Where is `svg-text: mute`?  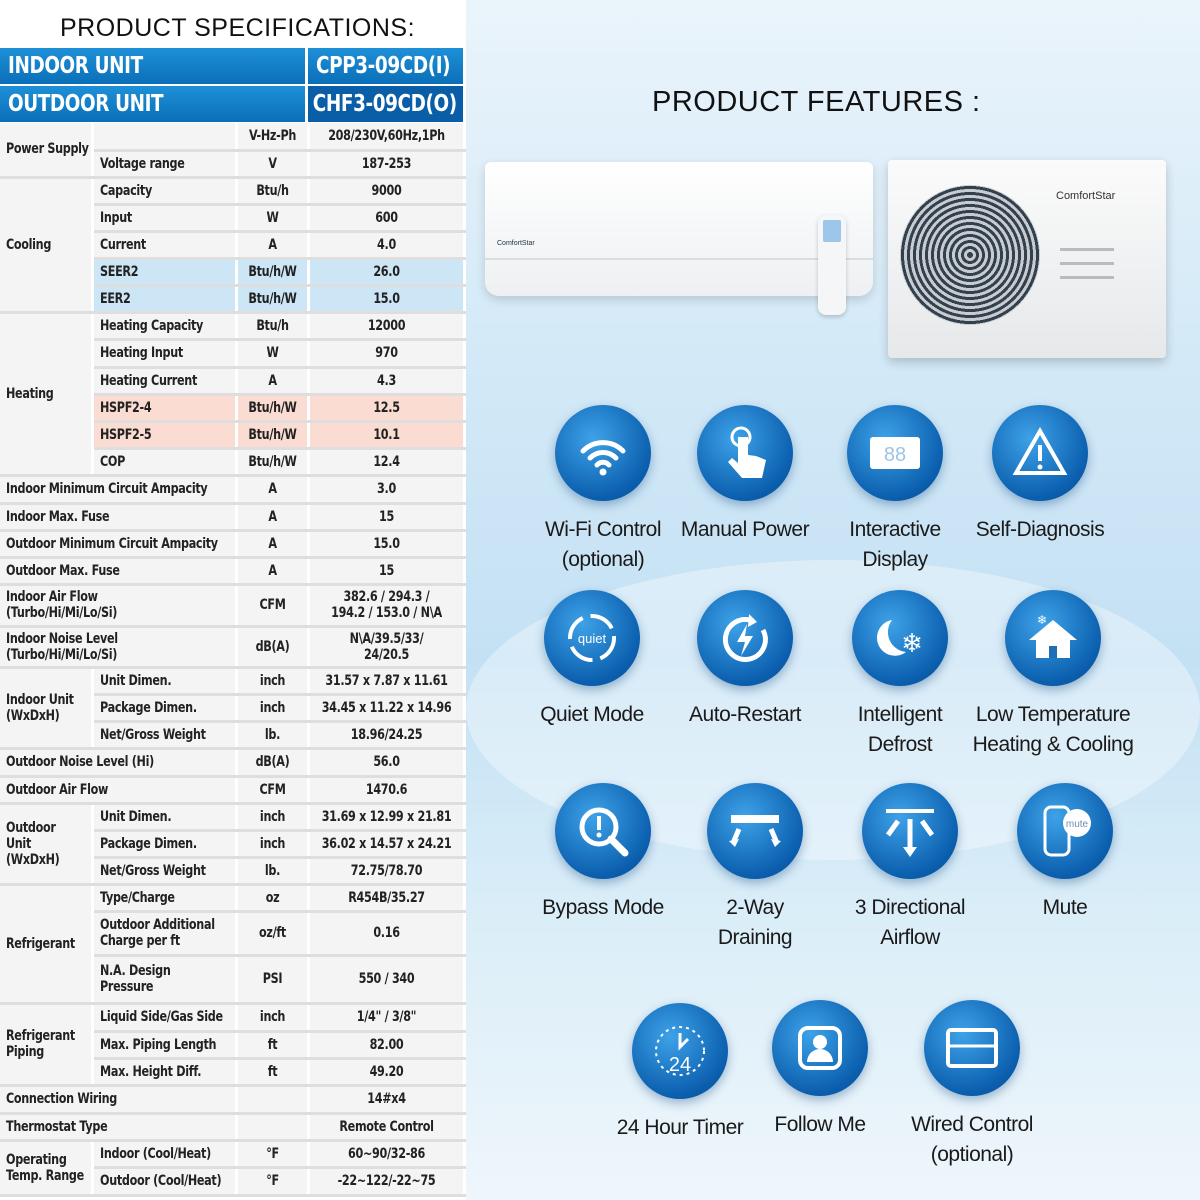
svg-text: mute is located at coordinates (1077, 824).